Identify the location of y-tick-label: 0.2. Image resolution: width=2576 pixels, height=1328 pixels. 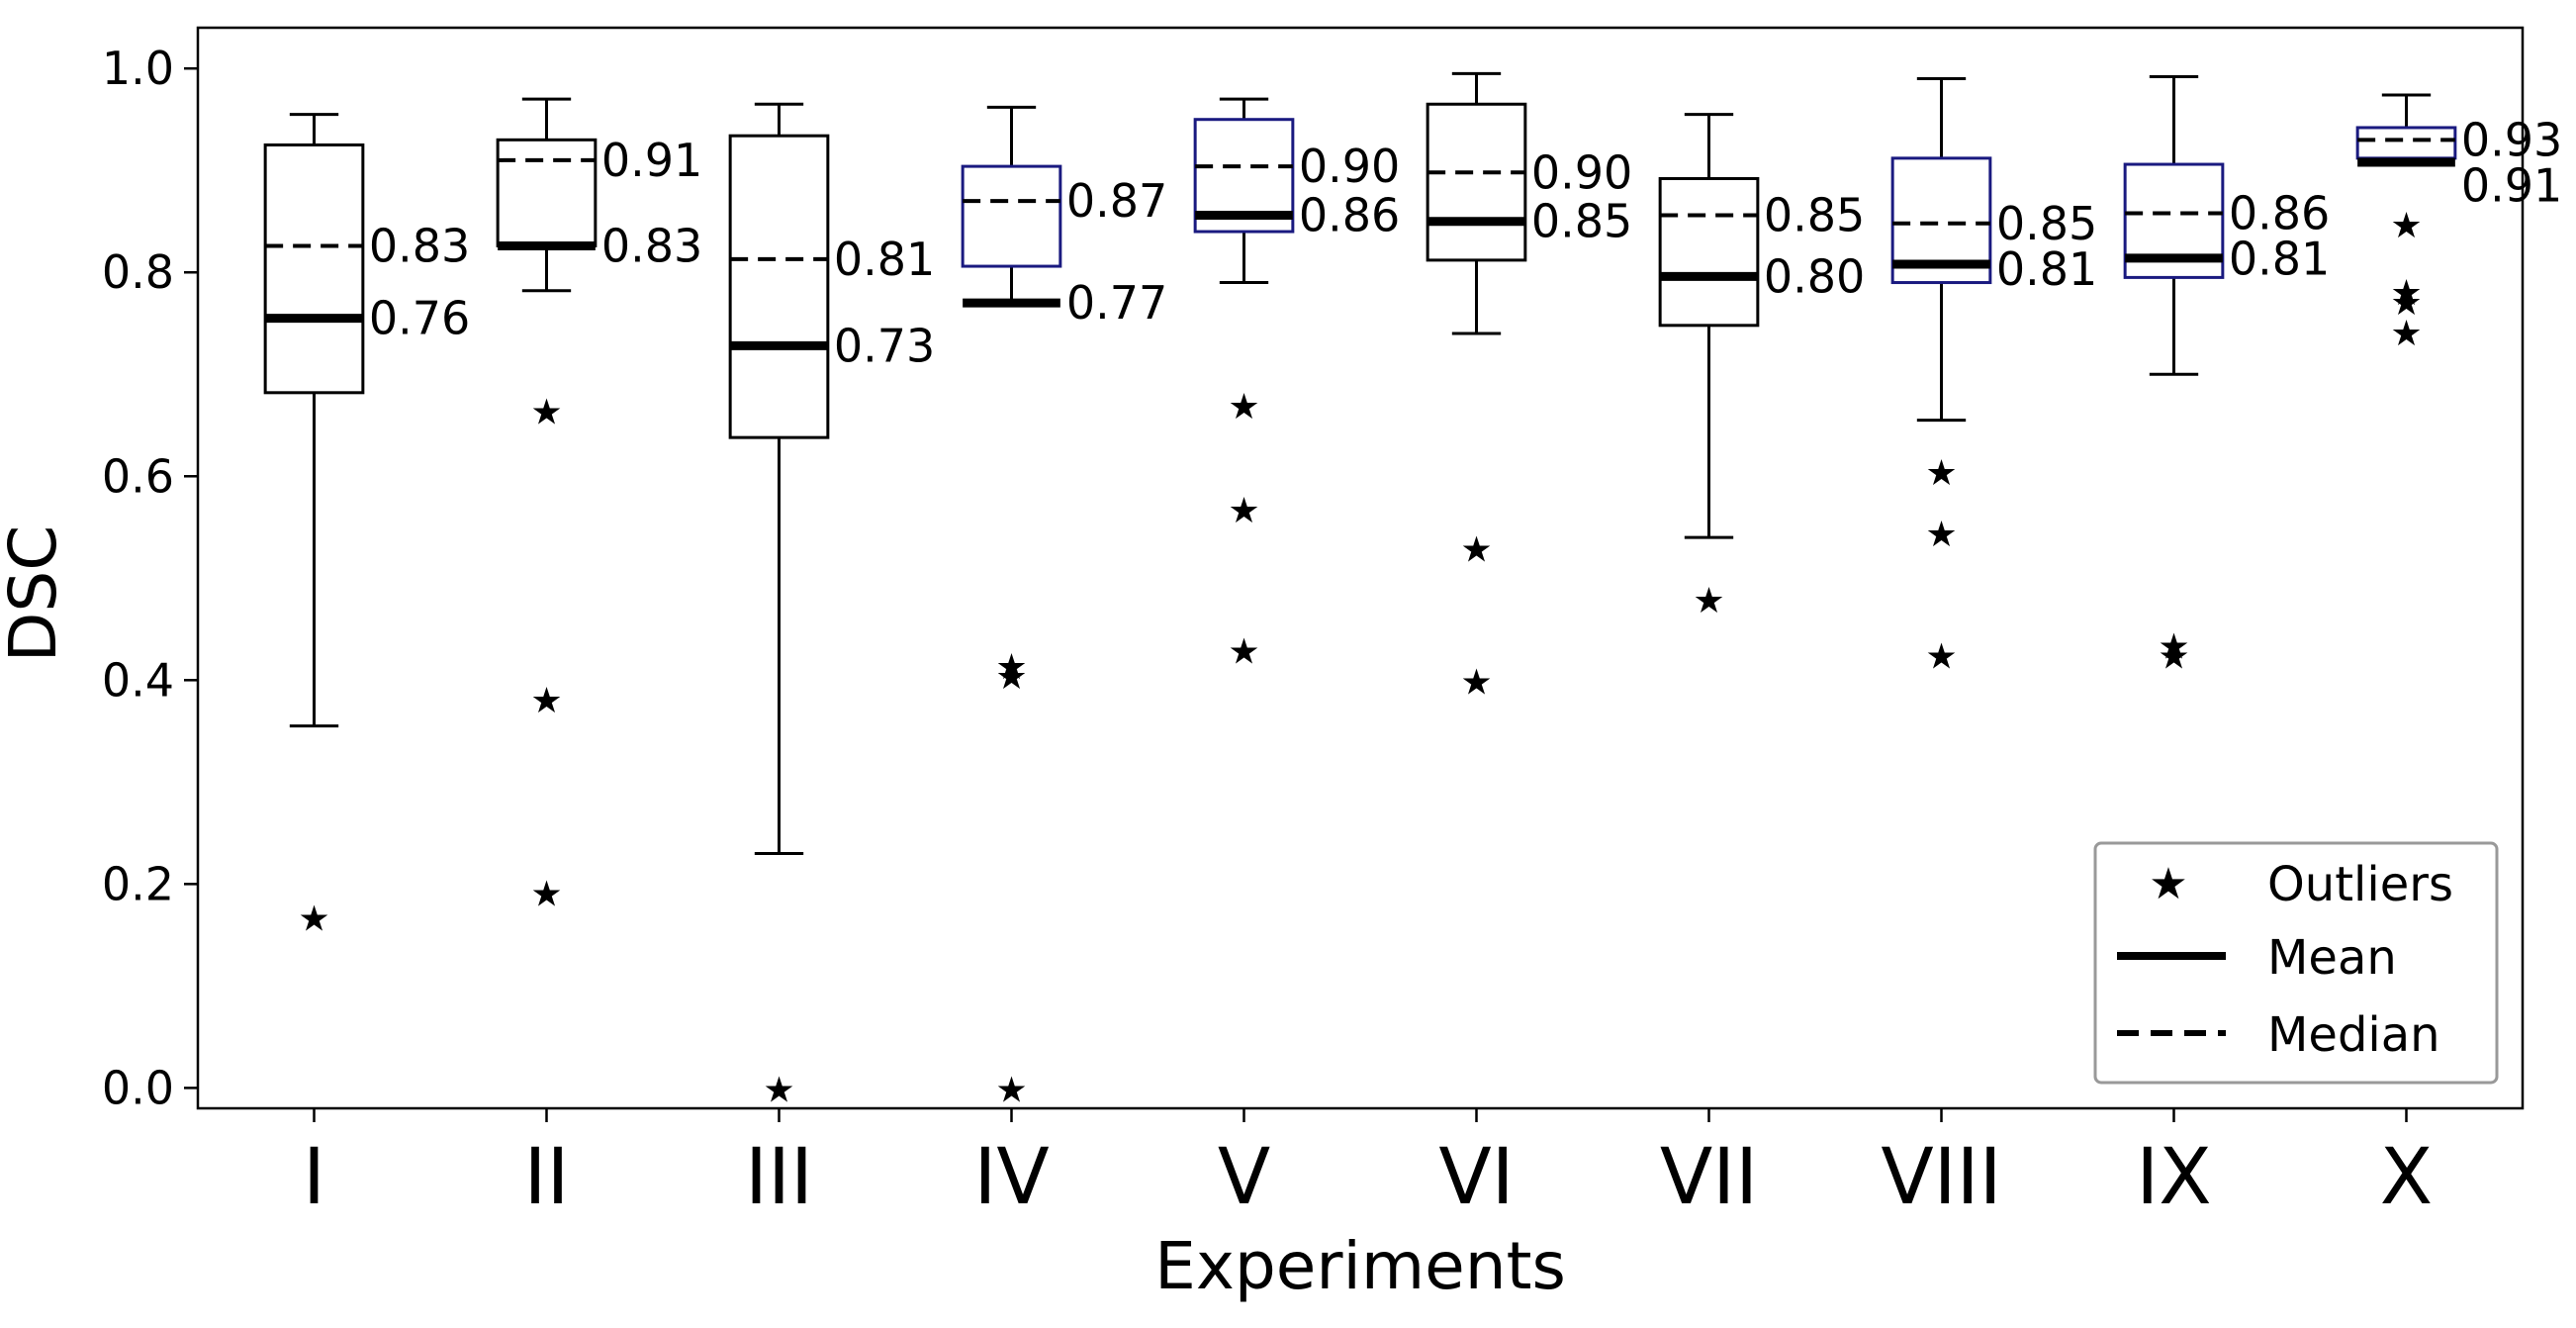
(138, 883).